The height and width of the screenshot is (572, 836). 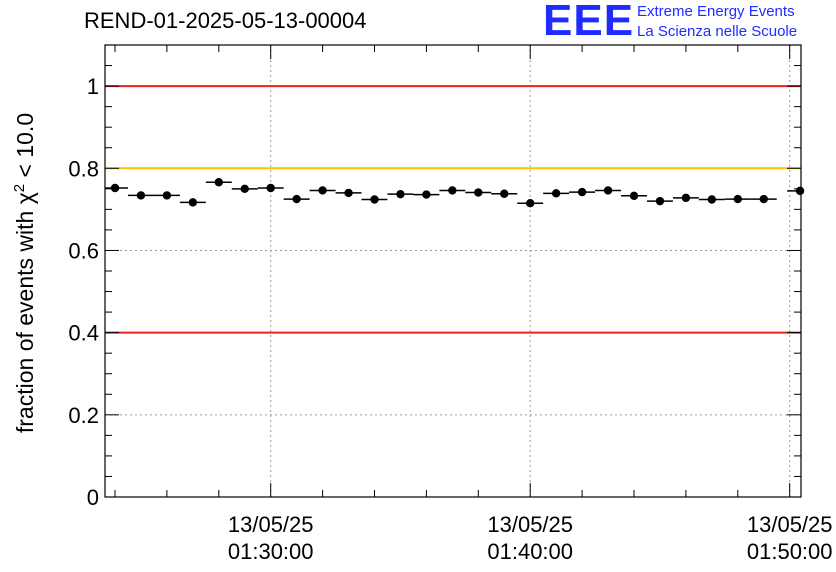 What do you see at coordinates (271, 551) in the screenshot?
I see `x-tick-label-time: 01:30:00` at bounding box center [271, 551].